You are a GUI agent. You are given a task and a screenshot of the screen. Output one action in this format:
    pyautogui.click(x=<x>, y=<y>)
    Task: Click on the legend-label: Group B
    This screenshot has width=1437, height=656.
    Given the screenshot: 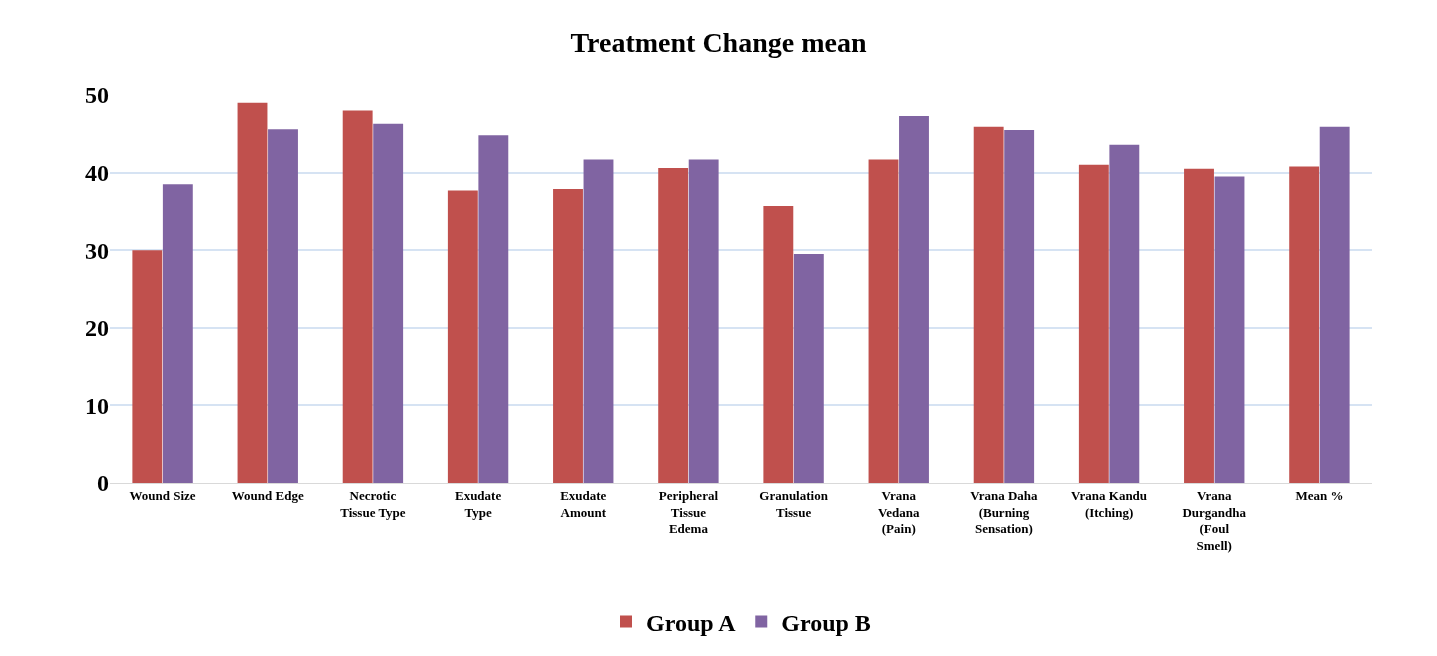 What is the action you would take?
    pyautogui.click(x=826, y=622)
    